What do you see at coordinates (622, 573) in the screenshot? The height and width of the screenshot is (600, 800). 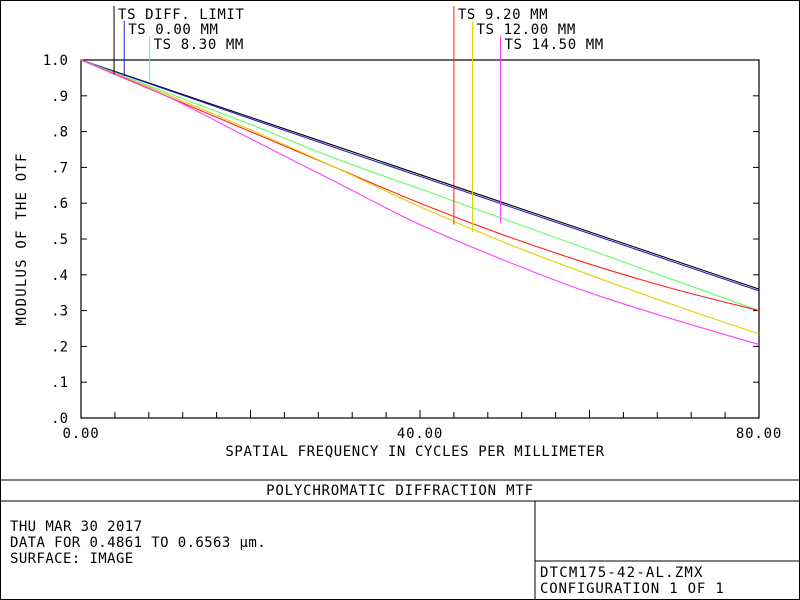 I see `footer-file: DTCM175-42-AL.ZMX` at bounding box center [622, 573].